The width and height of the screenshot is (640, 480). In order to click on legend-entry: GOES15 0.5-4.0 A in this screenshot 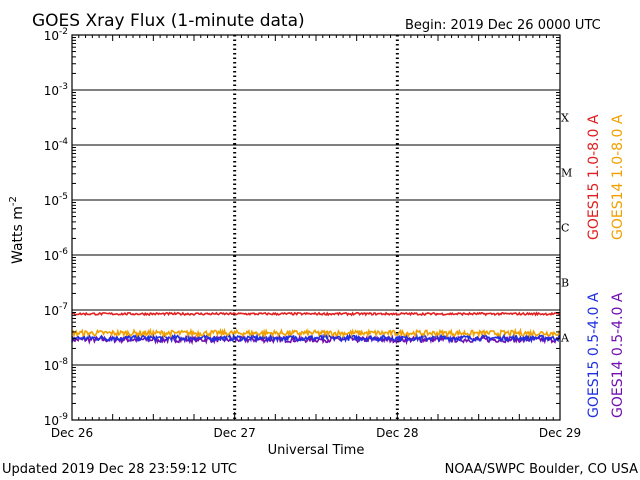, I will do `click(594, 355)`.